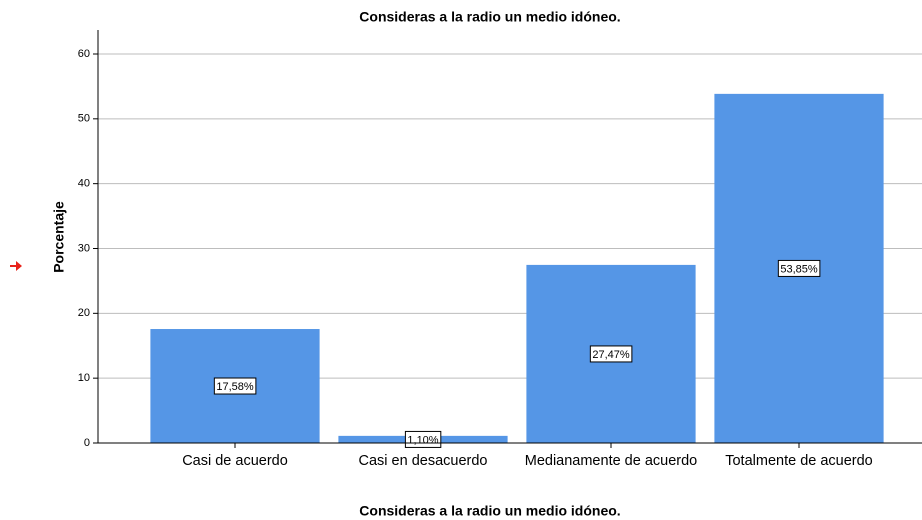  I want to click on y-tick-label: 20, so click(84, 313).